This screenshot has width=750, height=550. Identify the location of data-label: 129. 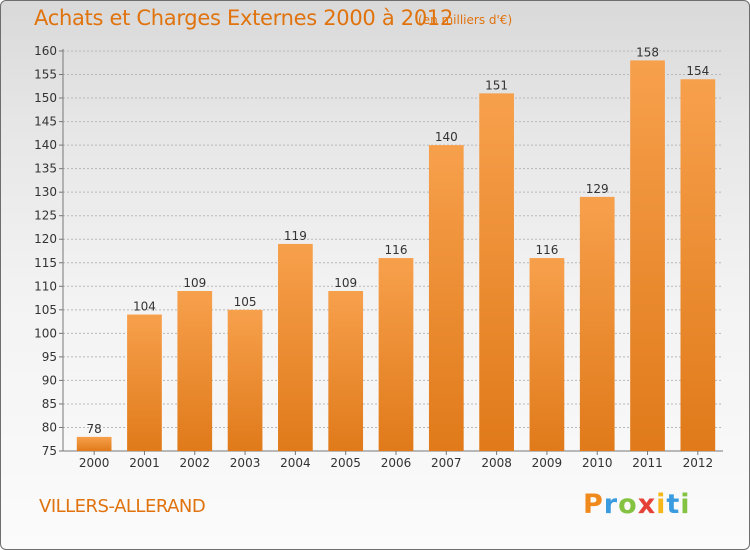
(597, 189).